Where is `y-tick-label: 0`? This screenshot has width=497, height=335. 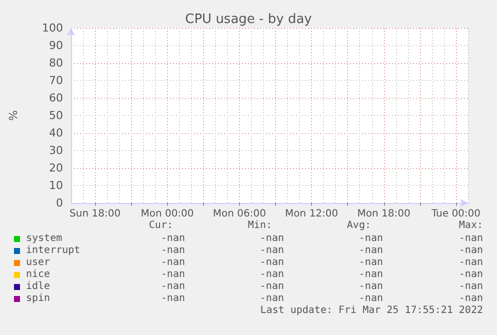
y-tick-label: 0 is located at coordinates (59, 203).